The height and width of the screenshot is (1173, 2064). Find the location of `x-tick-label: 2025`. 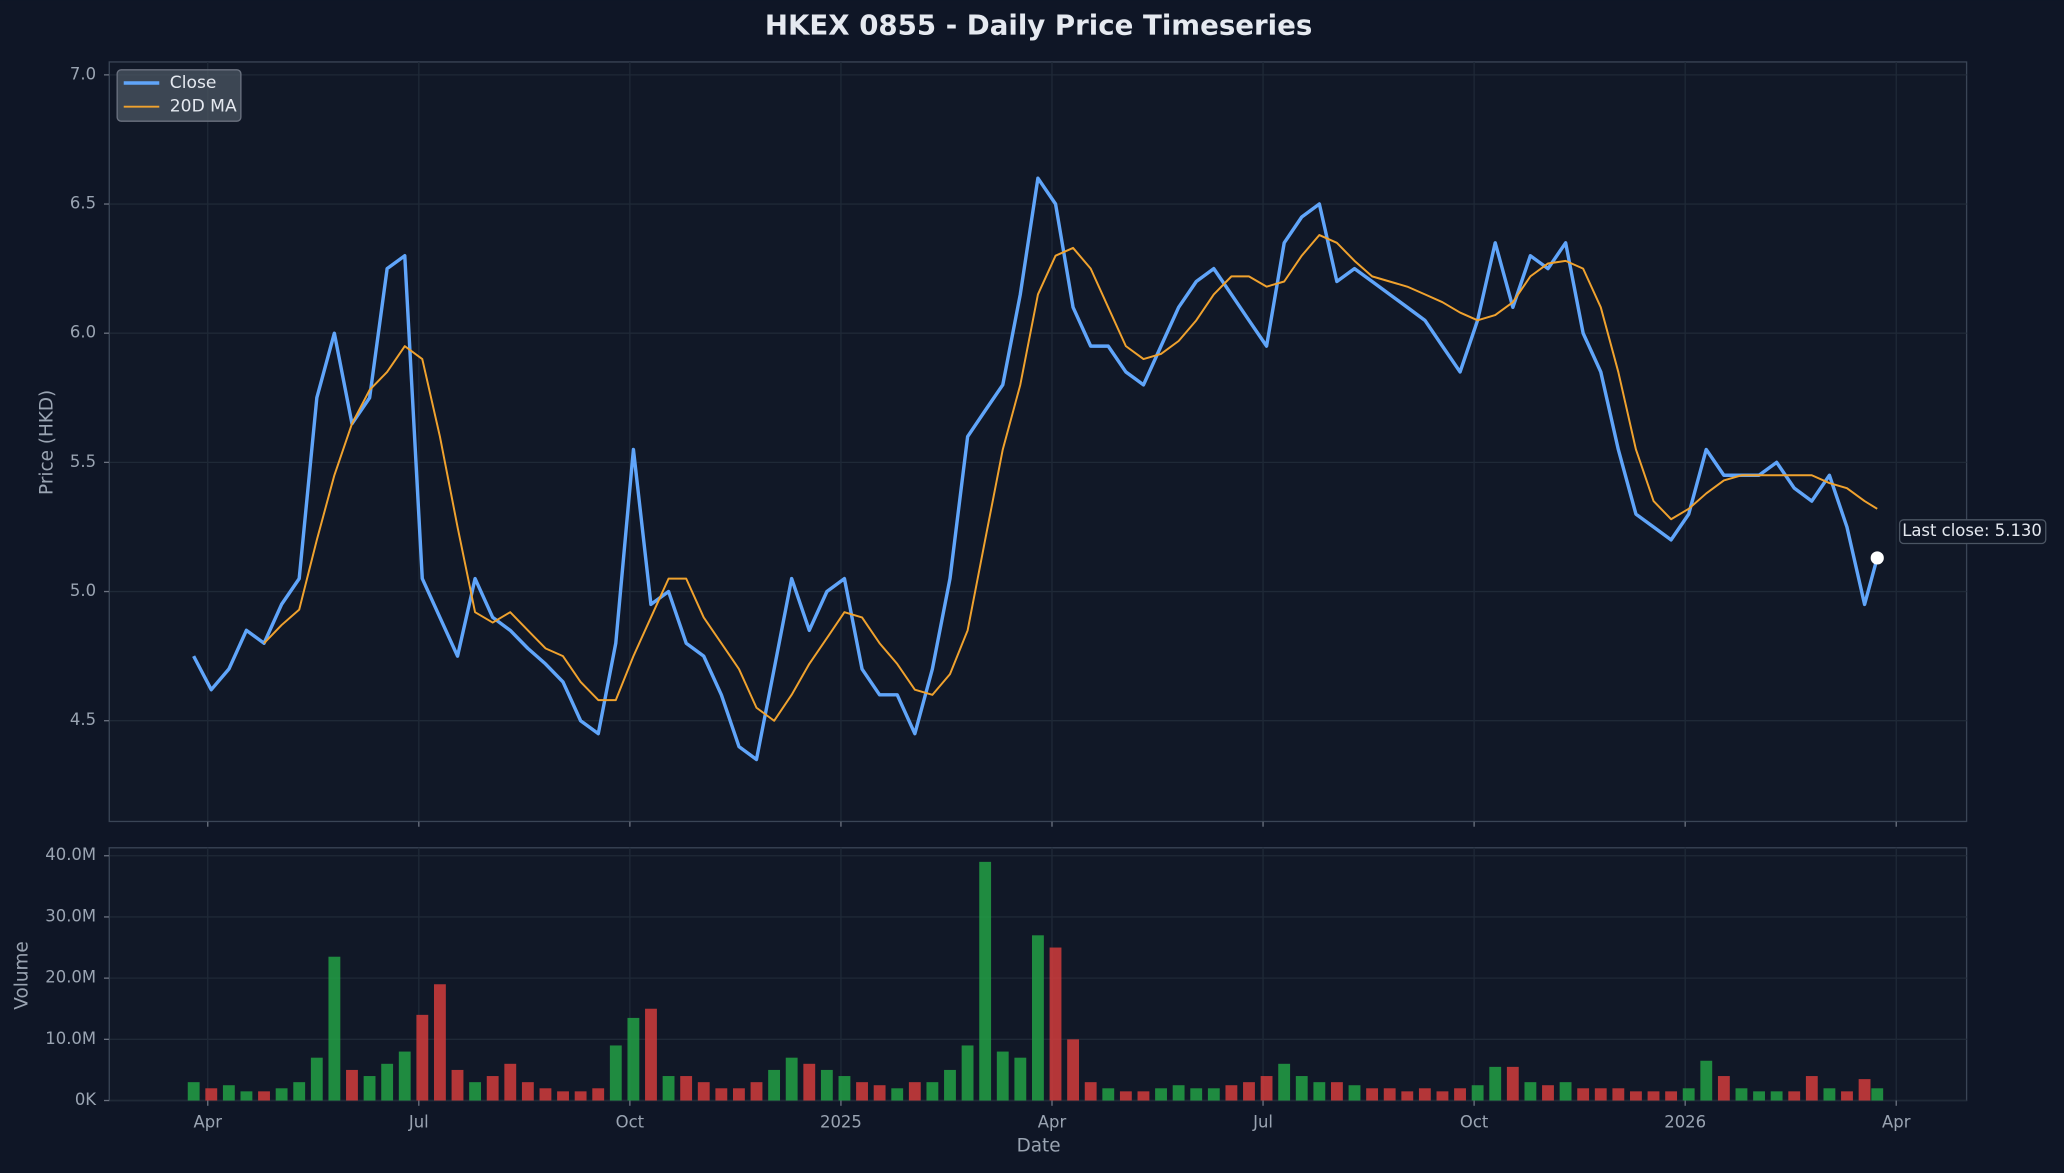

x-tick-label: 2025 is located at coordinates (841, 1121).